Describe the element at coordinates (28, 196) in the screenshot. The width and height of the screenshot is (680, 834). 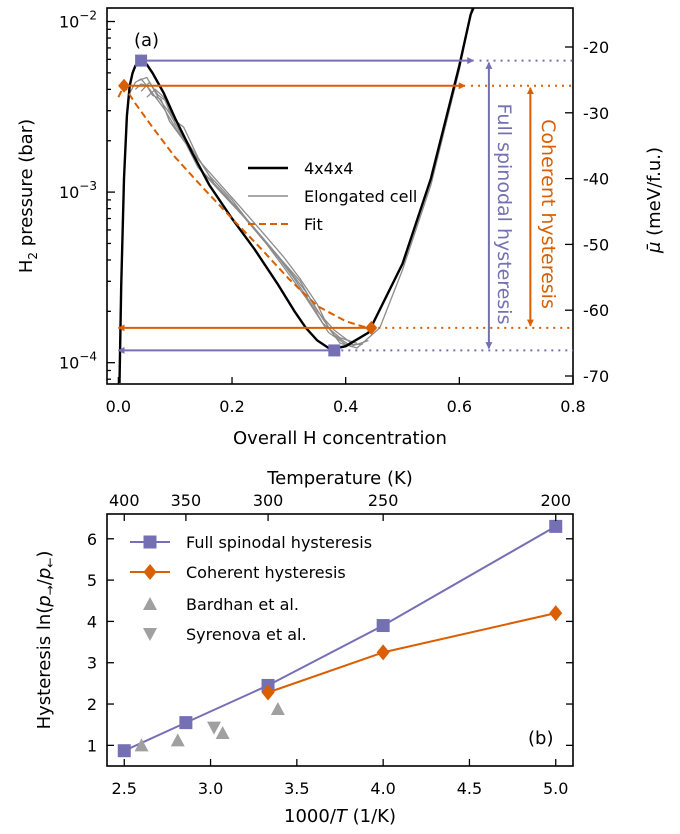
I see `panel-a-y-axis-title: H2 pressure (bar)` at that location.